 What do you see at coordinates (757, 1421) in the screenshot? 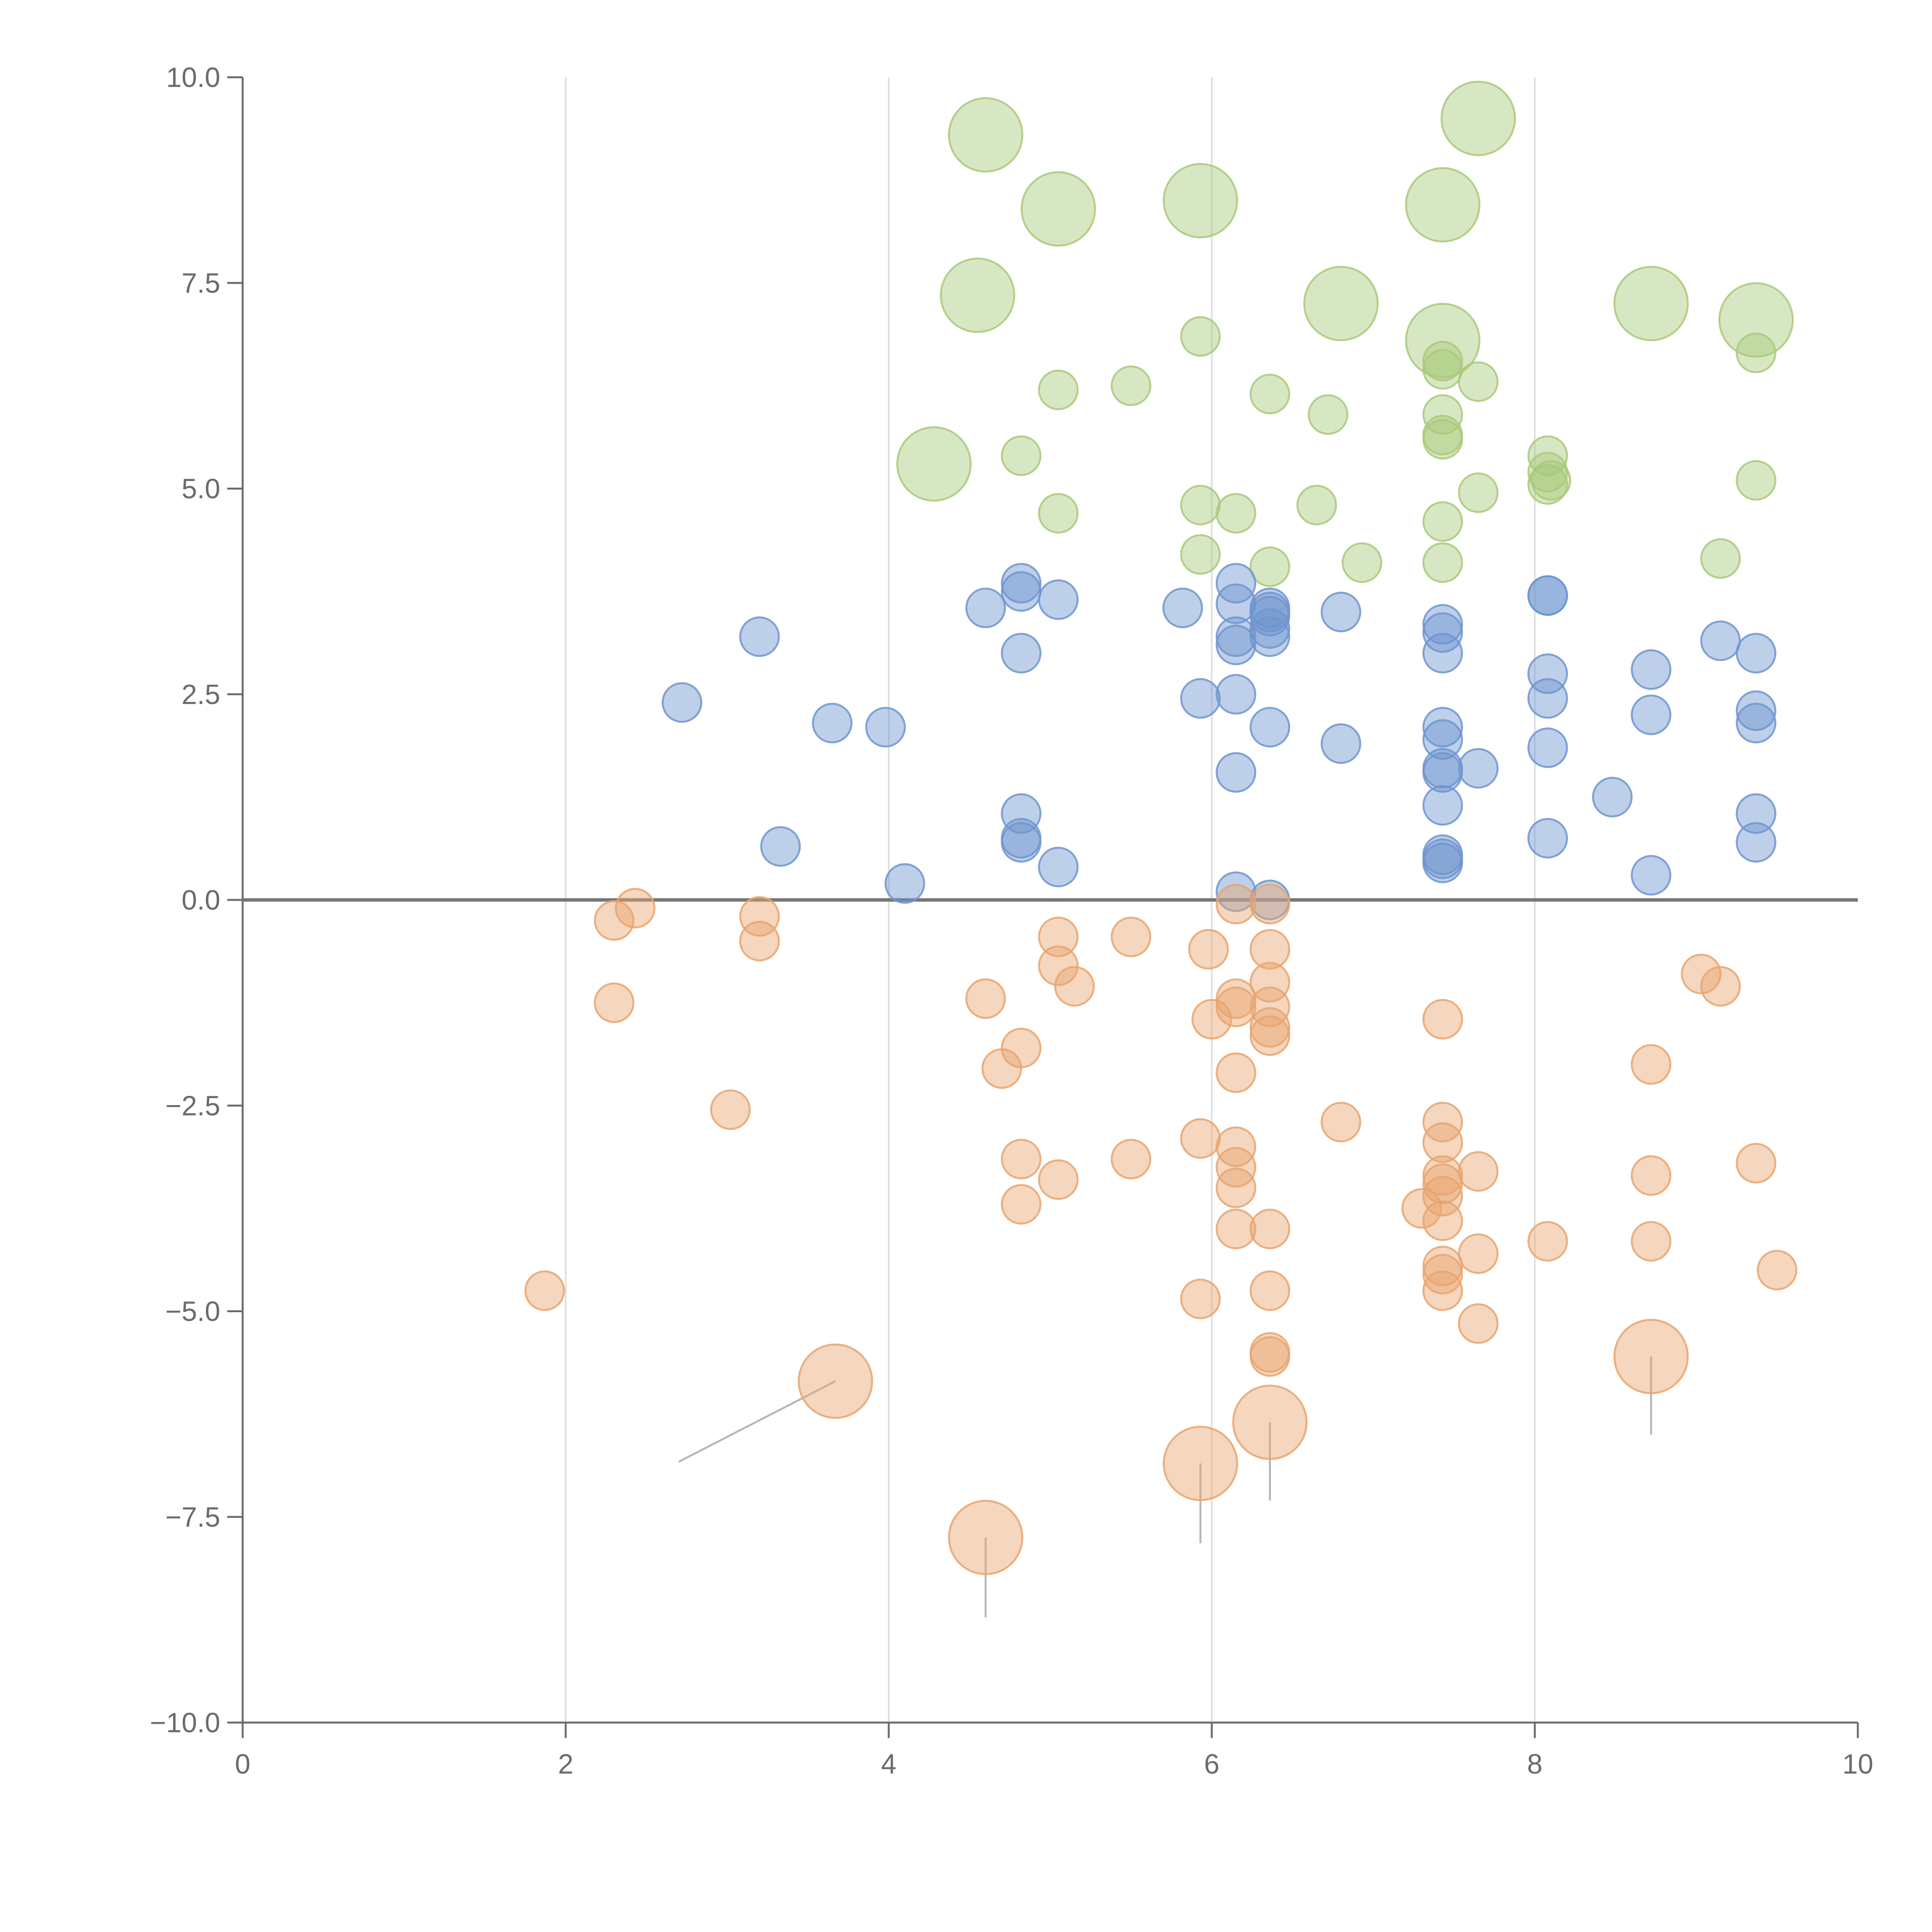
I see `leader-line` at bounding box center [757, 1421].